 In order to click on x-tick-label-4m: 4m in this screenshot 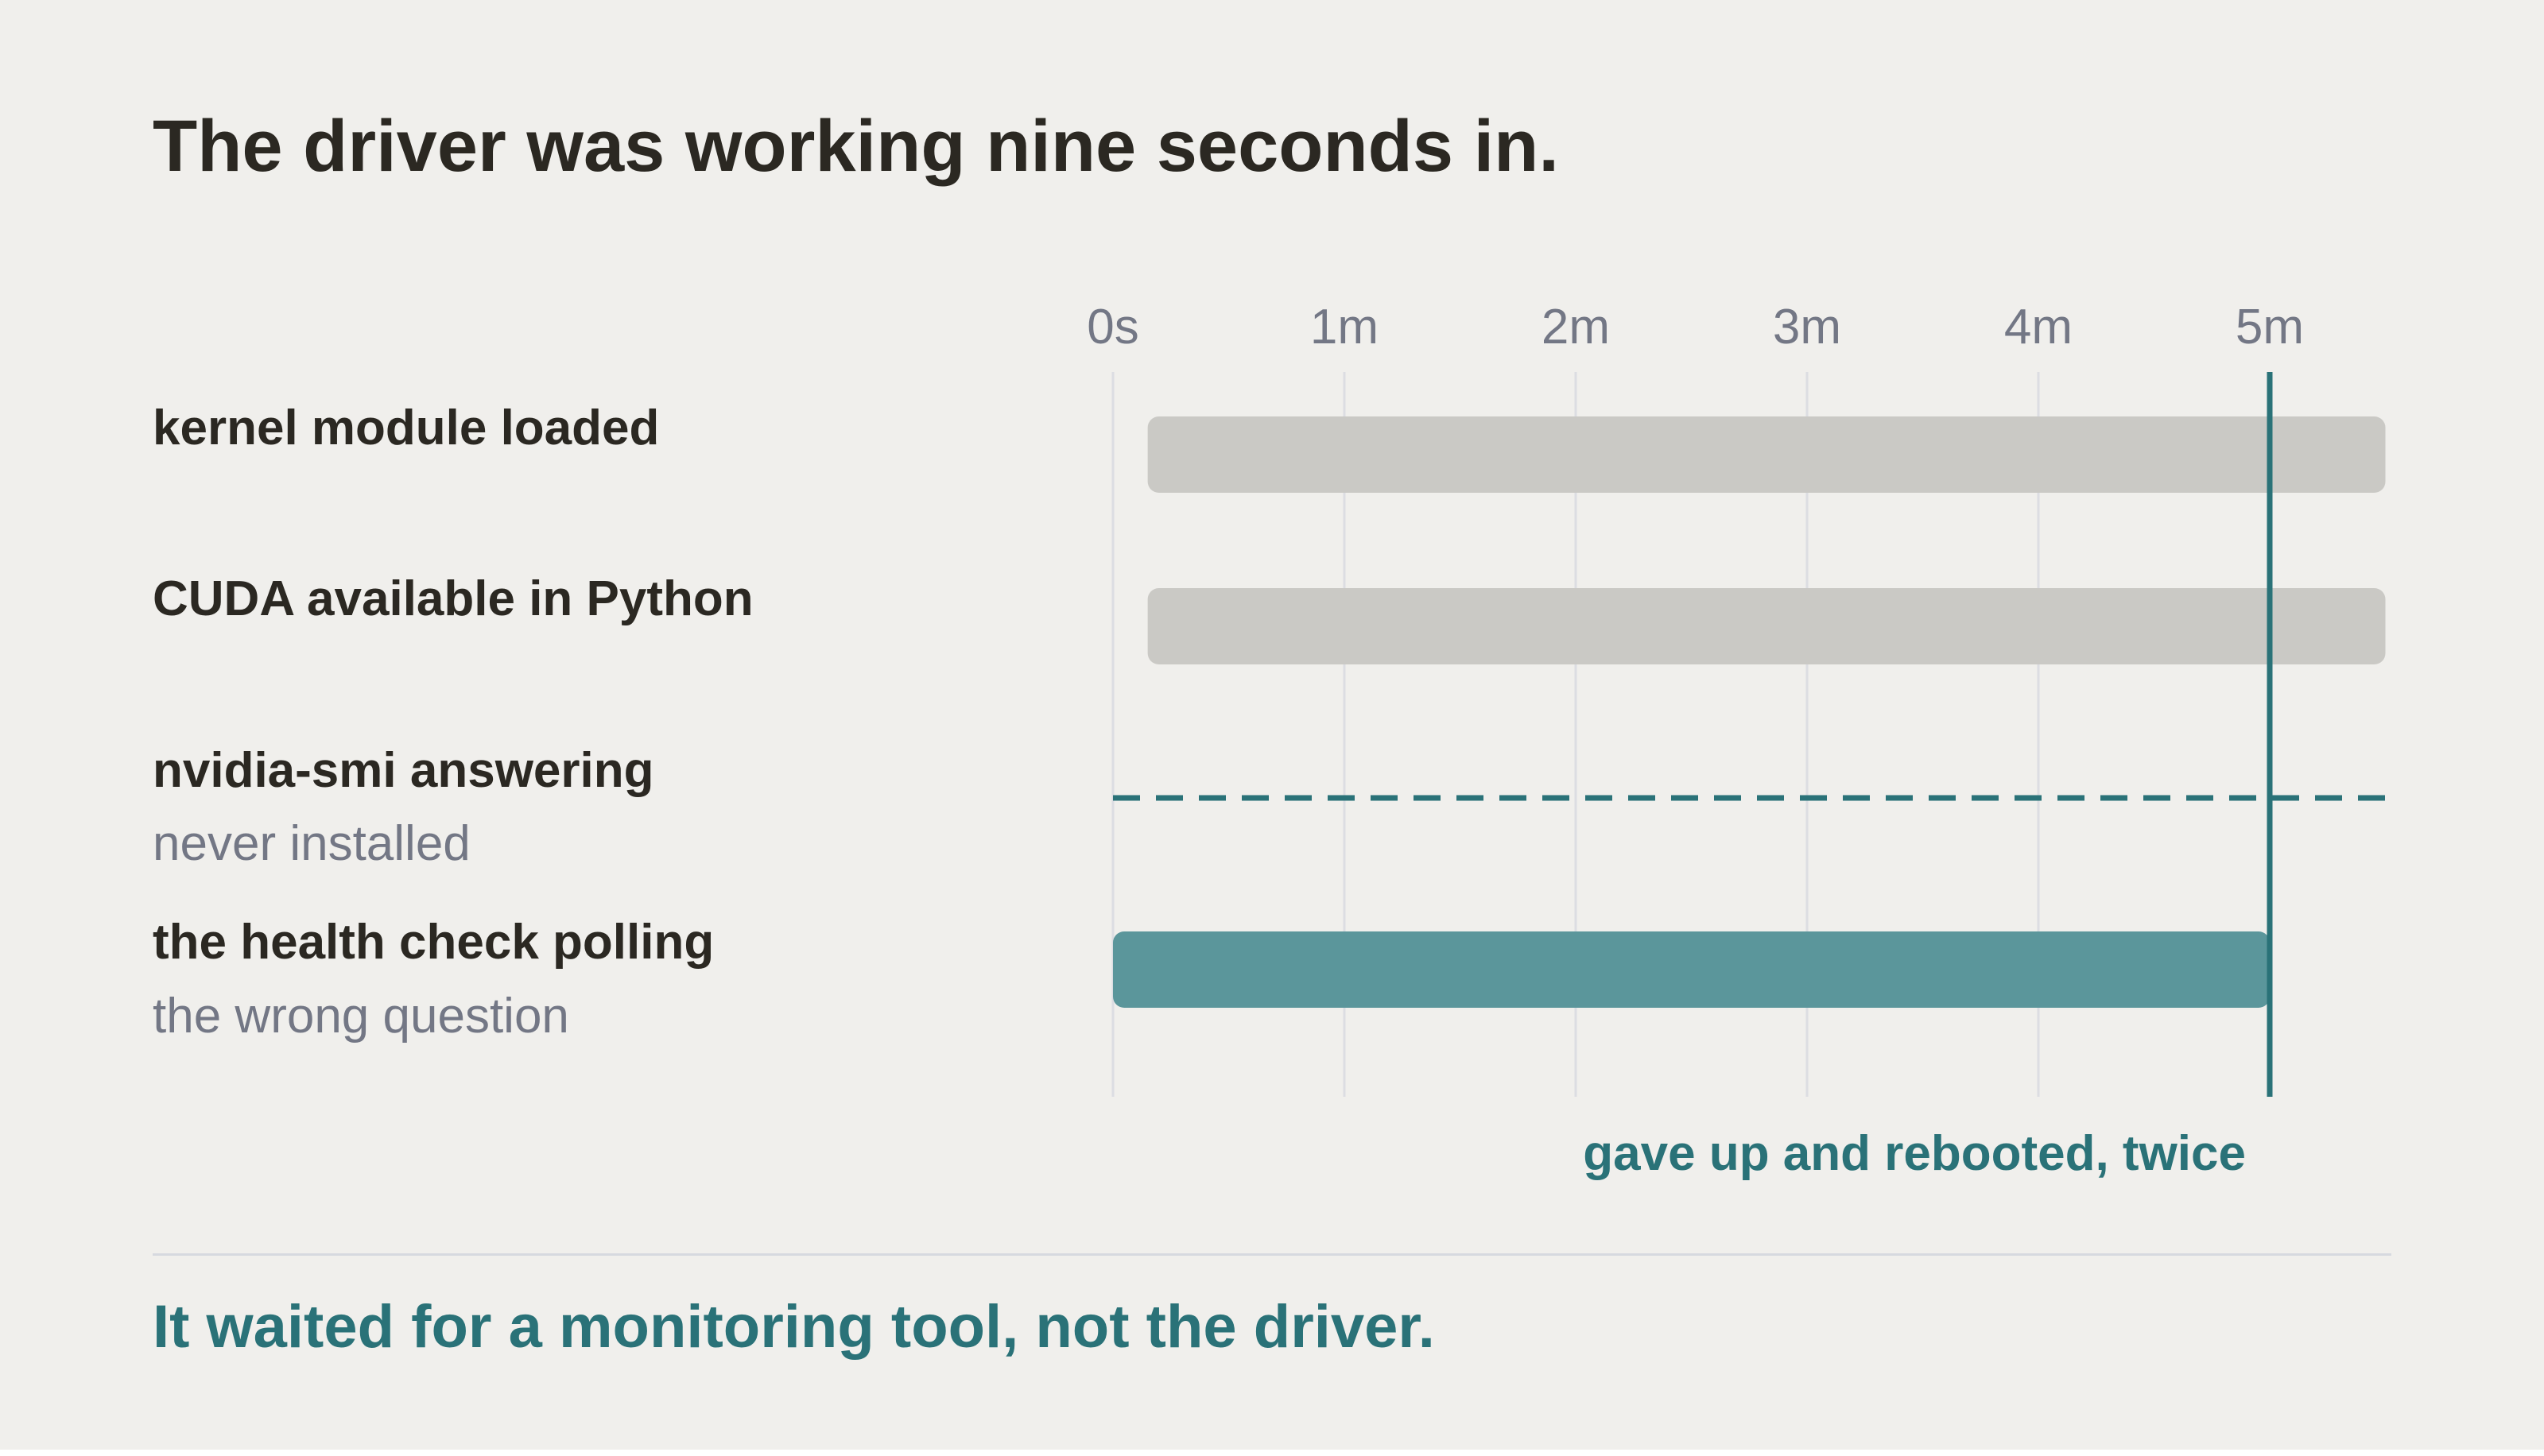, I will do `click(2039, 327)`.